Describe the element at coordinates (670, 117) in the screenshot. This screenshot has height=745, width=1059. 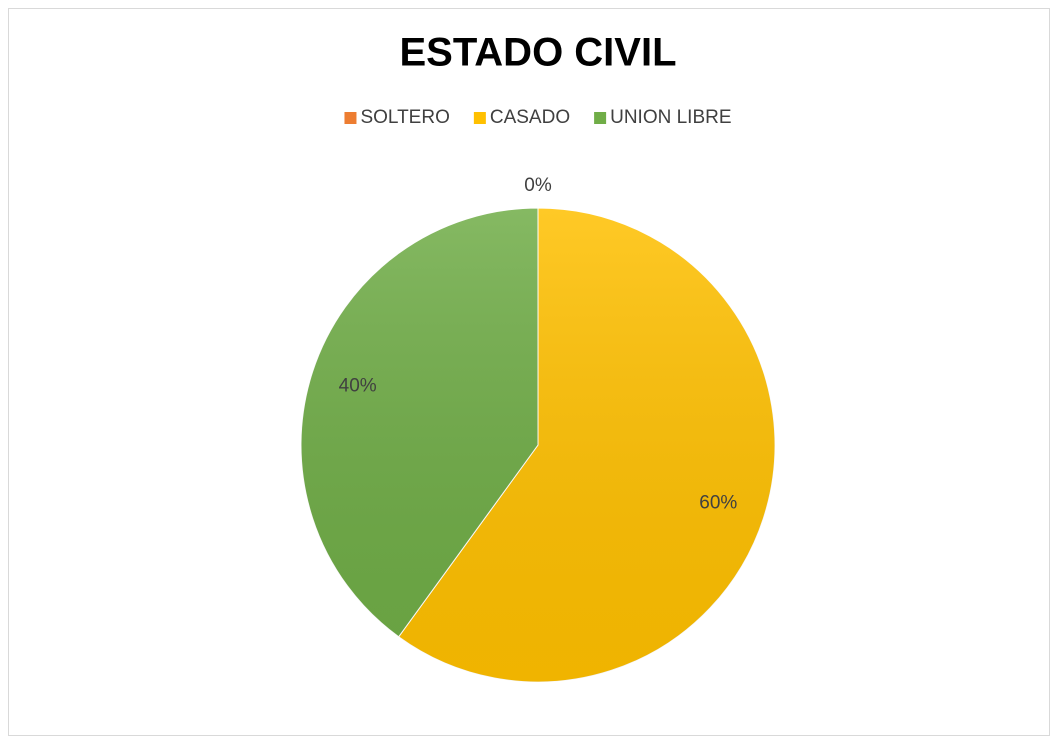
I see `legend-label: UNION LIBRE` at that location.